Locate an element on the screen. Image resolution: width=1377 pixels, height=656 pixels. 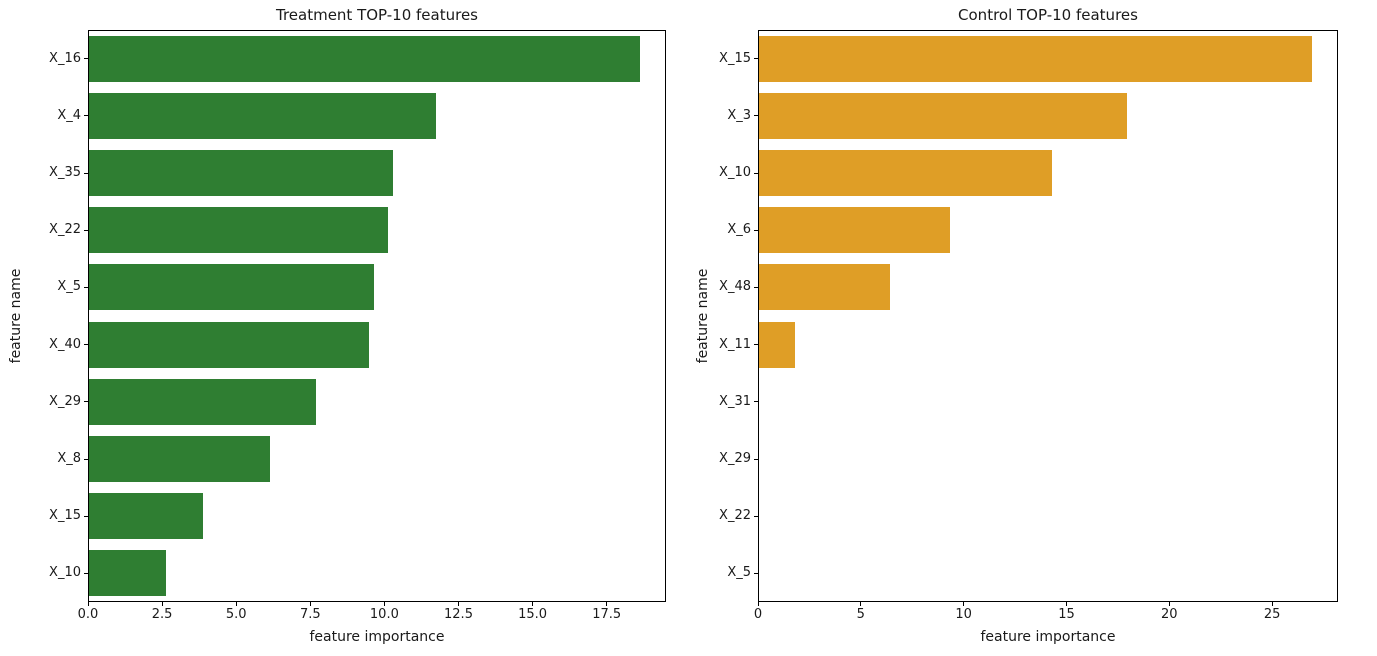
x-tick-label: 15.0 is located at coordinates (533, 614).